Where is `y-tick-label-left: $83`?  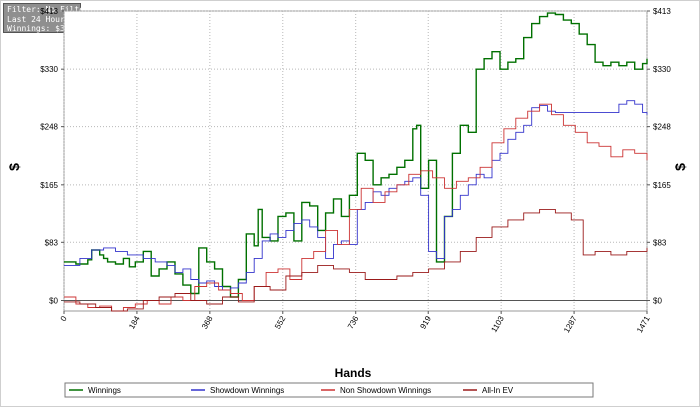 y-tick-label-left: $83 is located at coordinates (52, 242).